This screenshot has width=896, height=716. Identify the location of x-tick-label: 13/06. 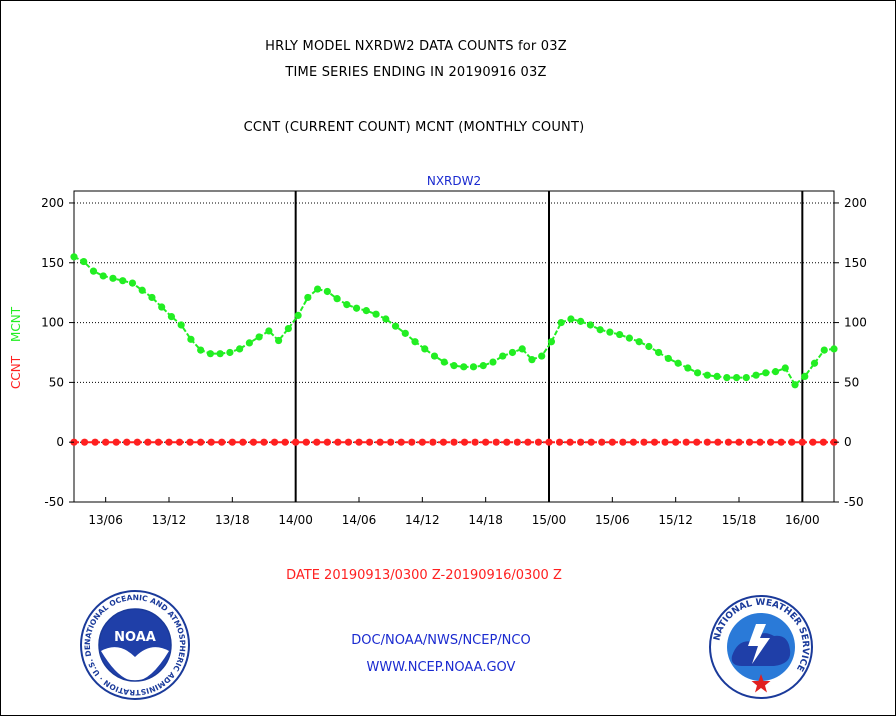
(105, 520).